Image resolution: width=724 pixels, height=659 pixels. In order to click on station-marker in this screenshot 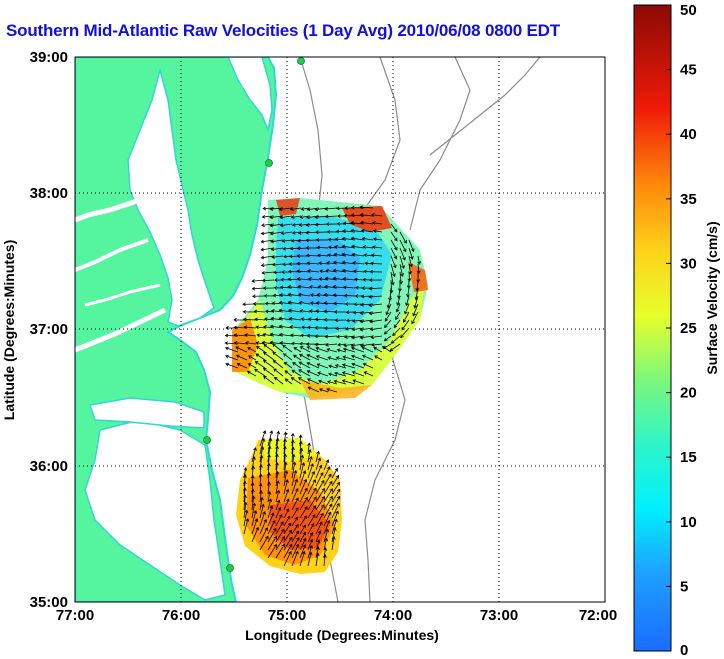, I will do `click(269, 163)`.